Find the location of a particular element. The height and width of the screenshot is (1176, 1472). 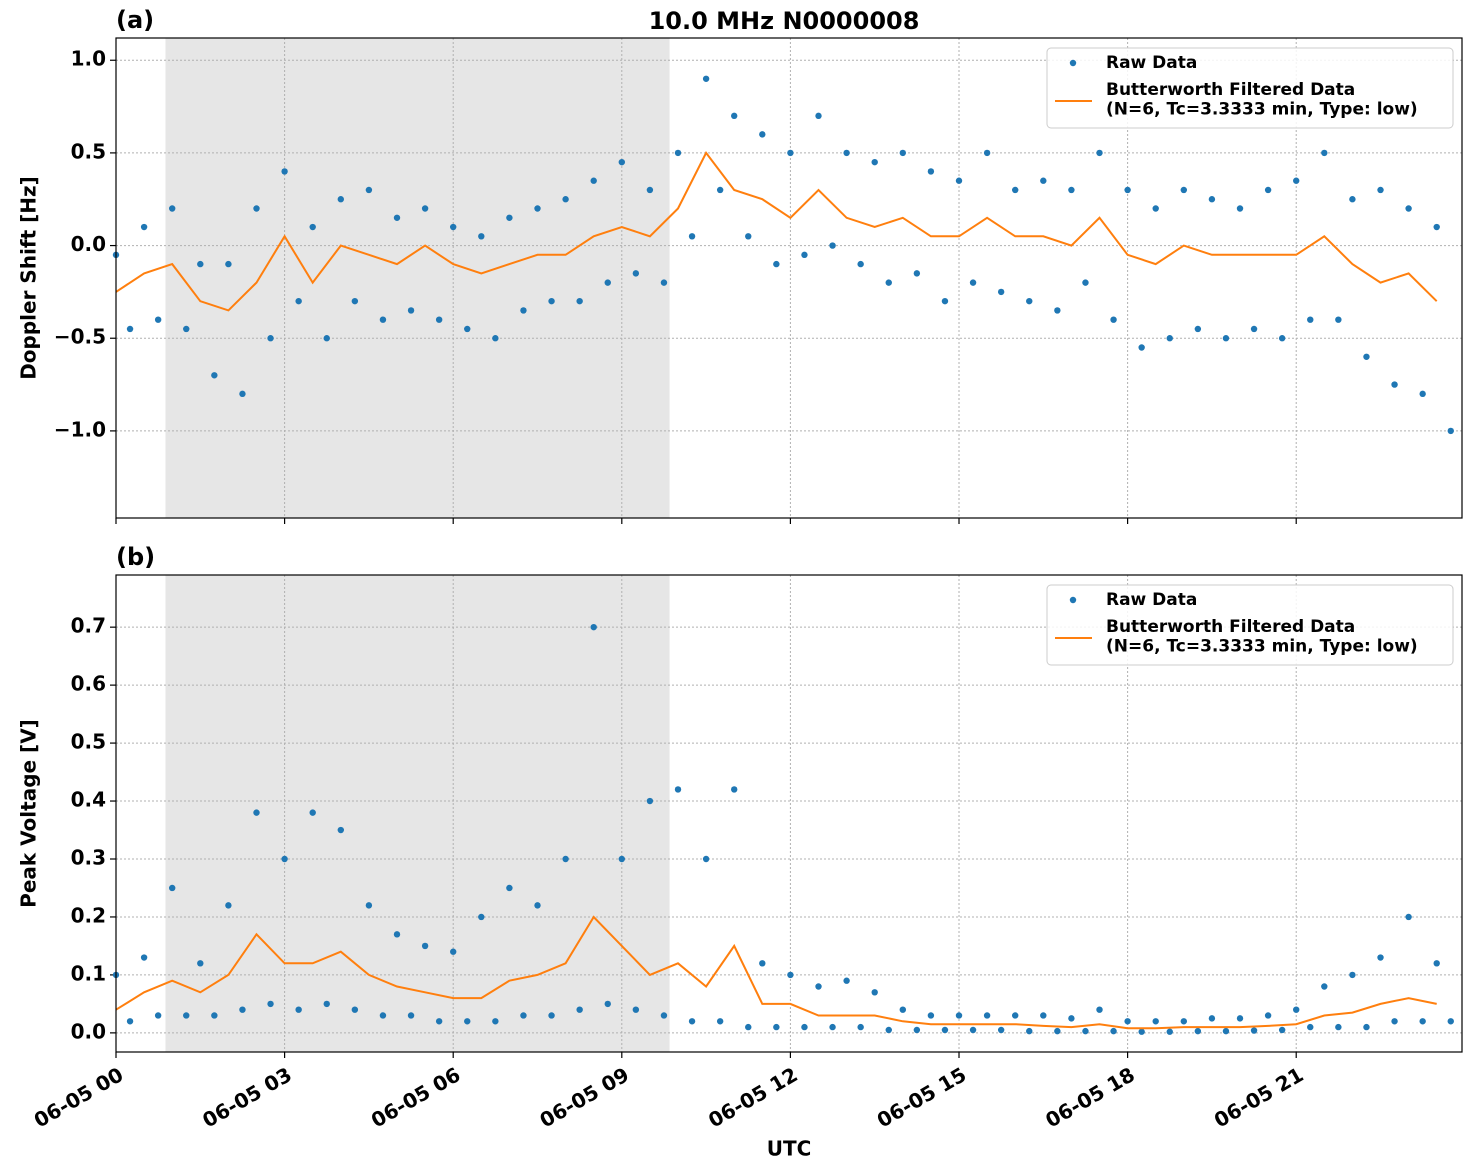

y-tick-label: −1.0 is located at coordinates (80, 429).